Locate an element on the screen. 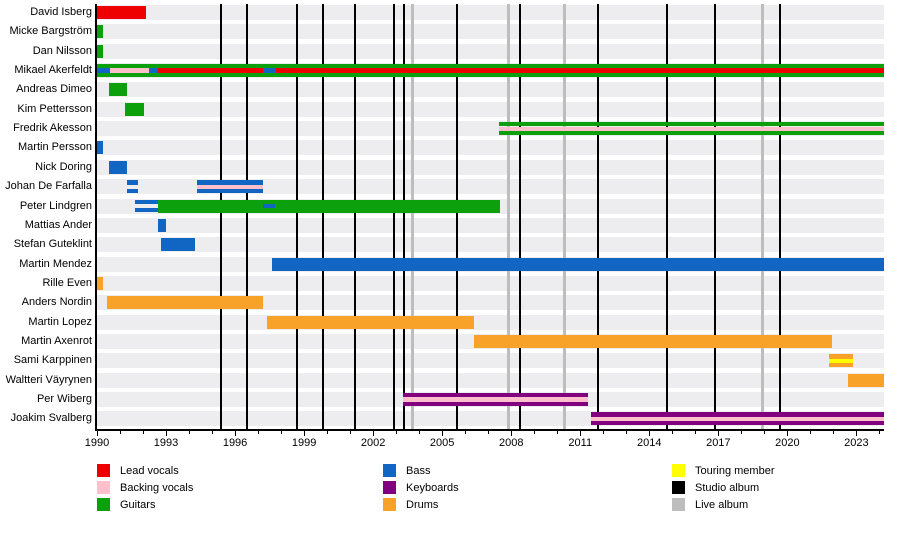 The height and width of the screenshot is (535, 900). member-label: Martin Mendez is located at coordinates (55, 263).